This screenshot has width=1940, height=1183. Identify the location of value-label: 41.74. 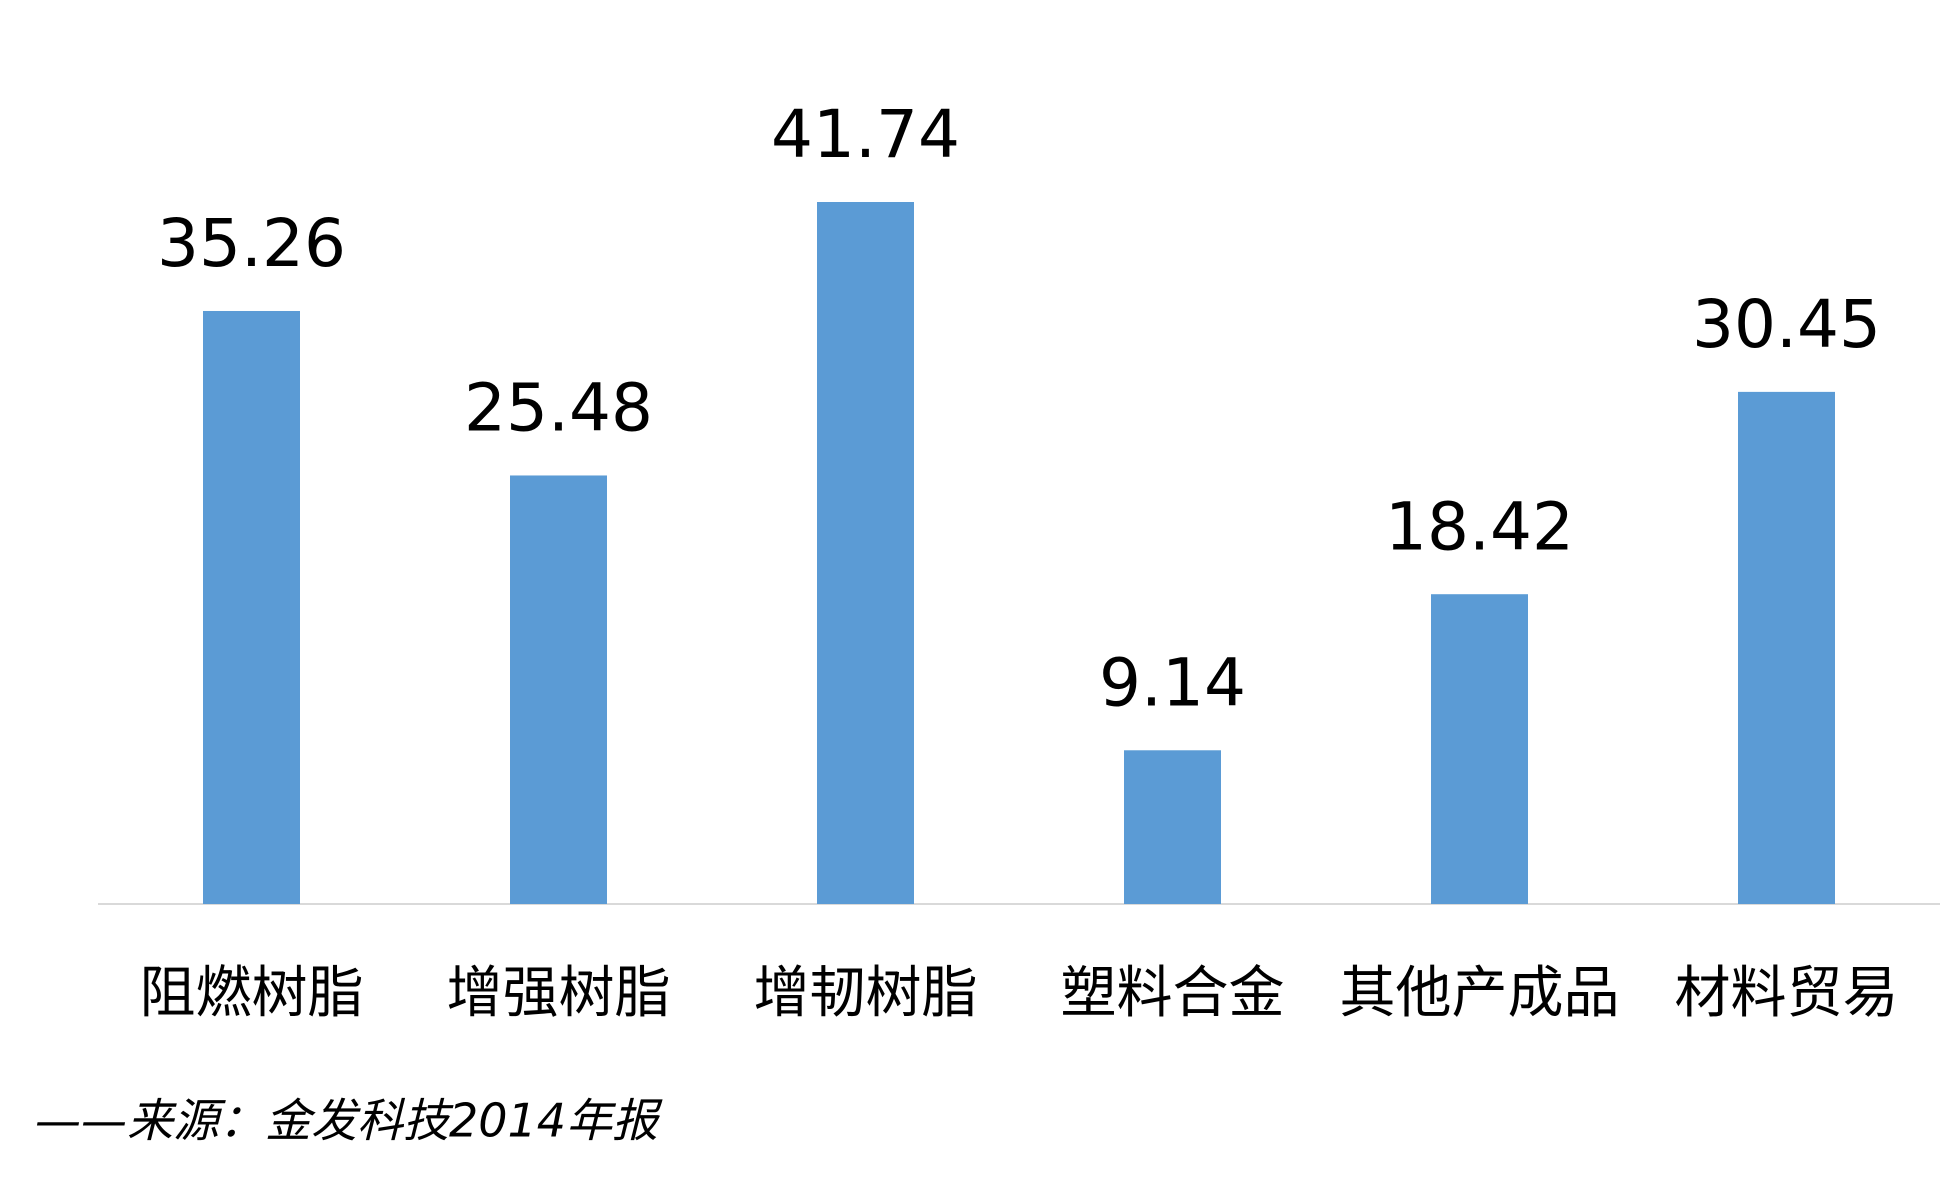
(865, 134).